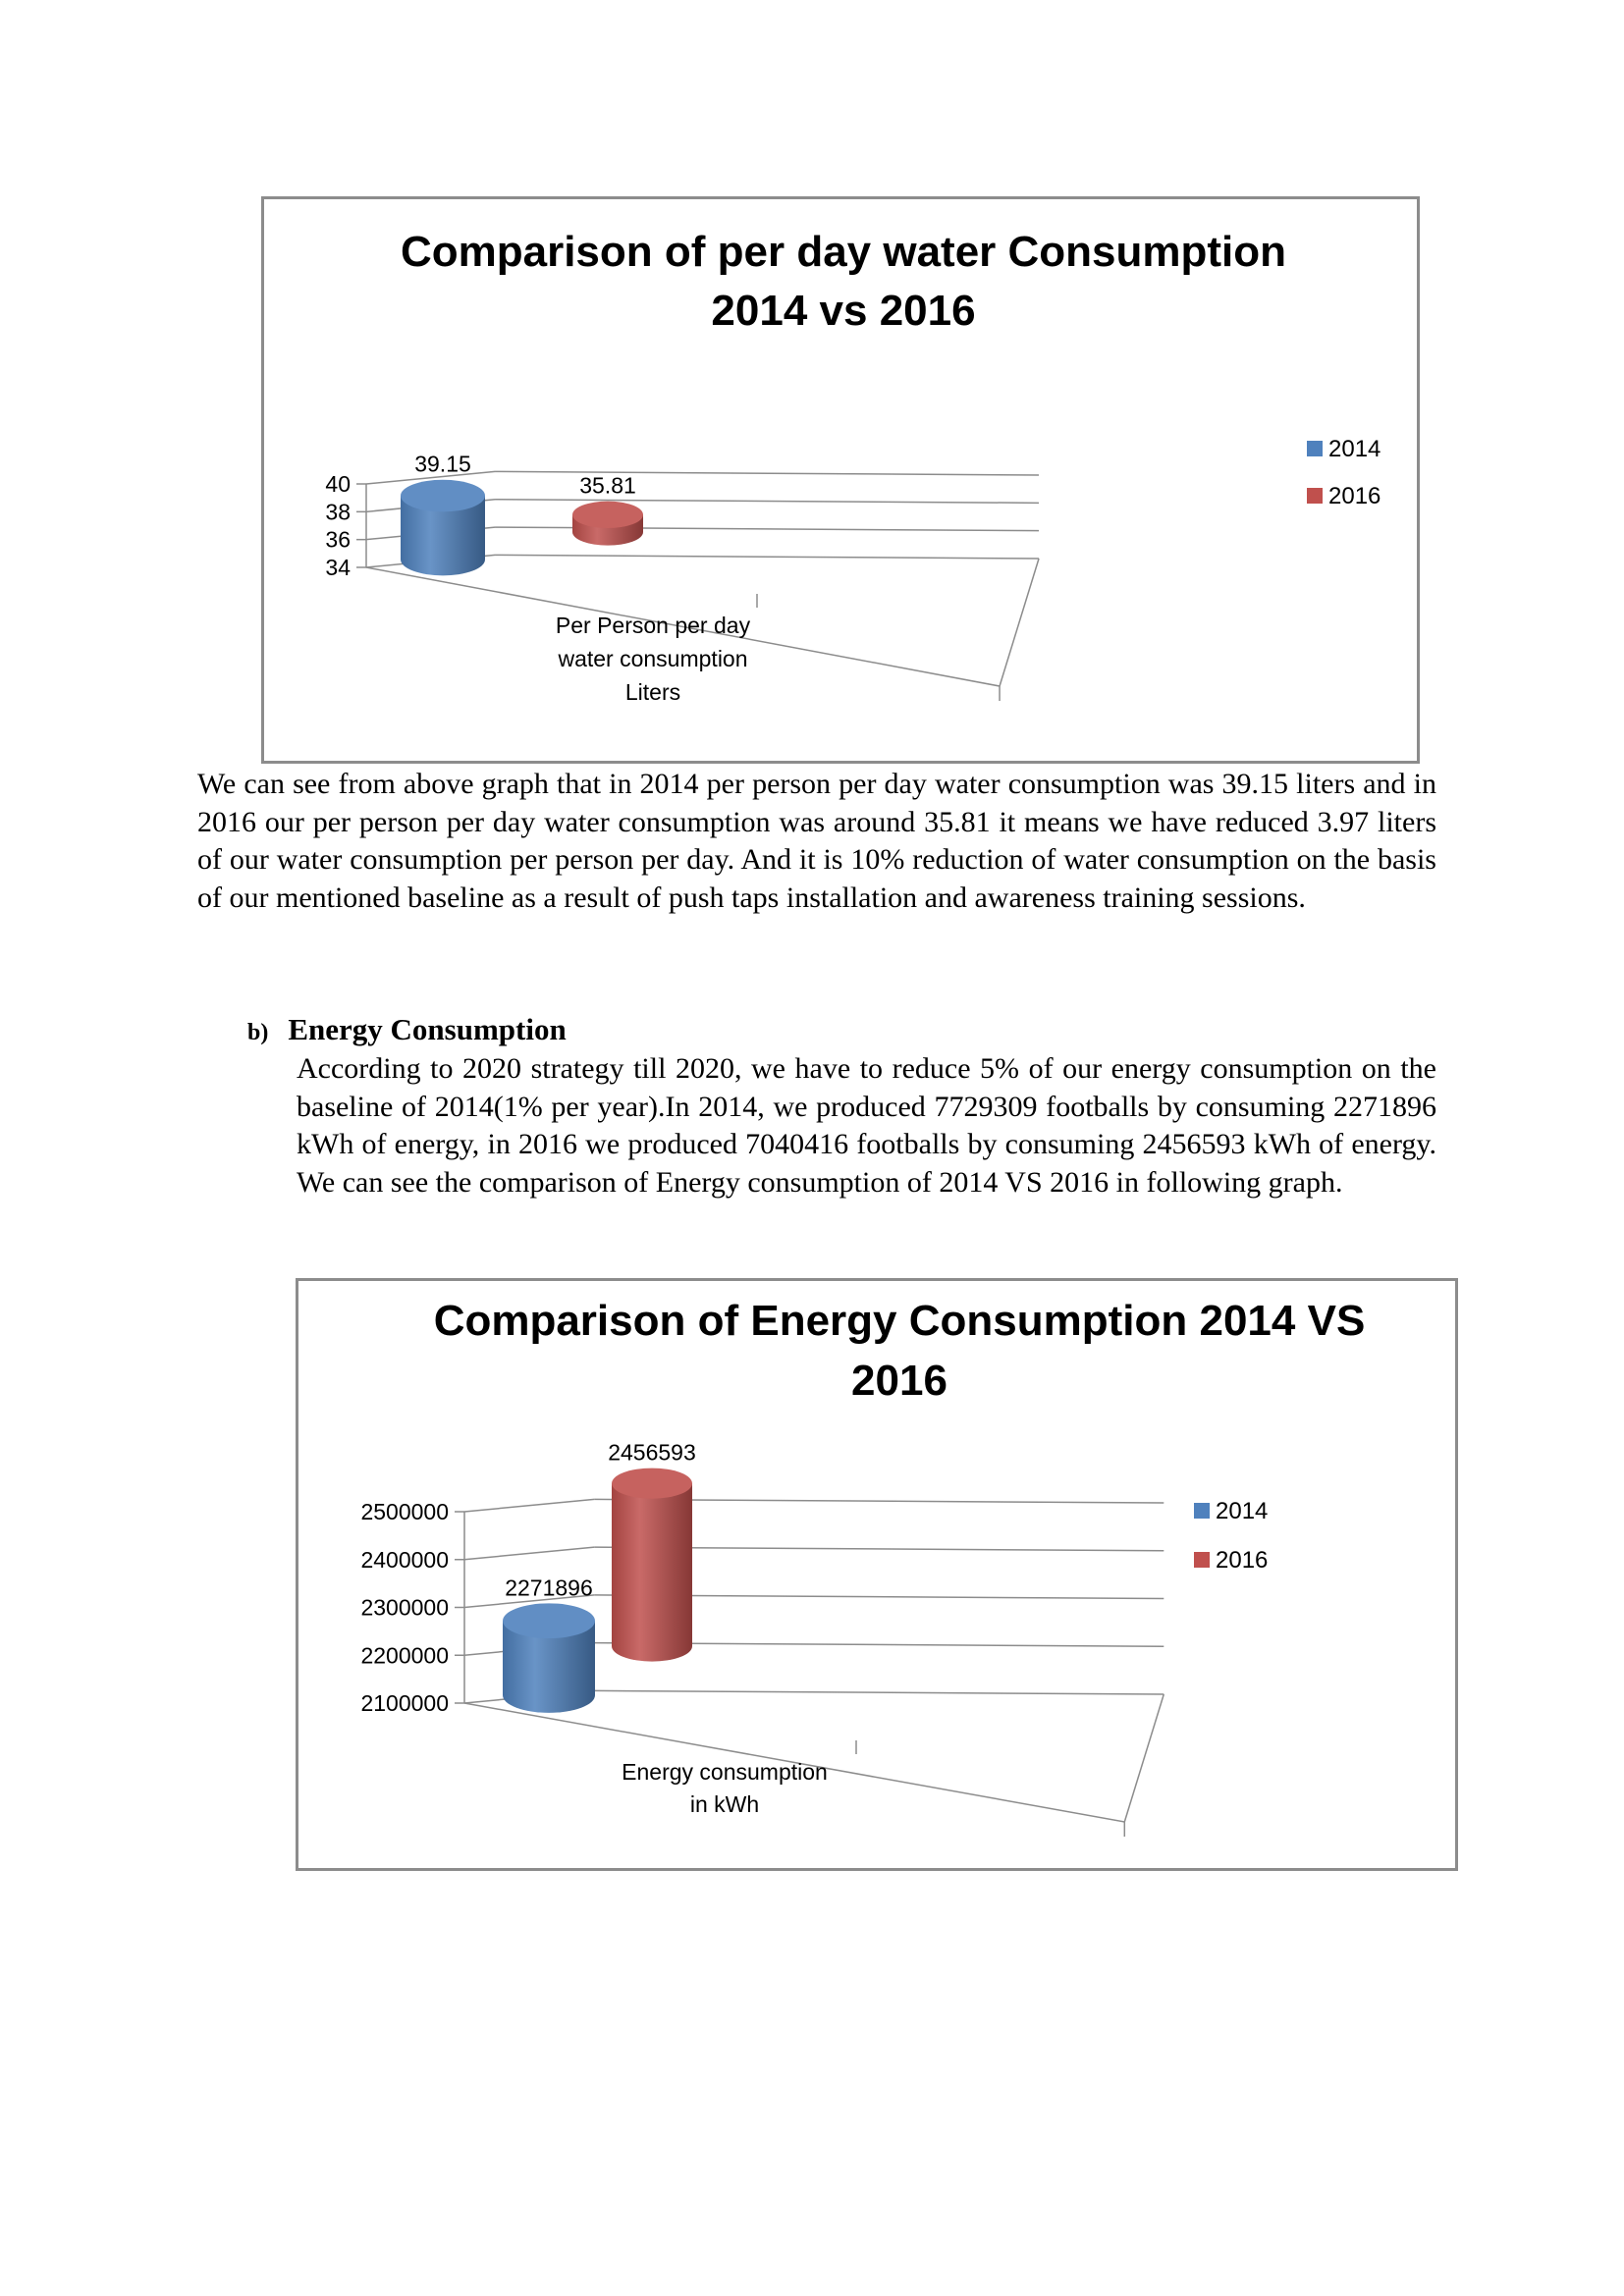 The image size is (1624, 2296). Describe the element at coordinates (1202, 1560) in the screenshot. I see `energy-legend-swatch-2016` at that location.